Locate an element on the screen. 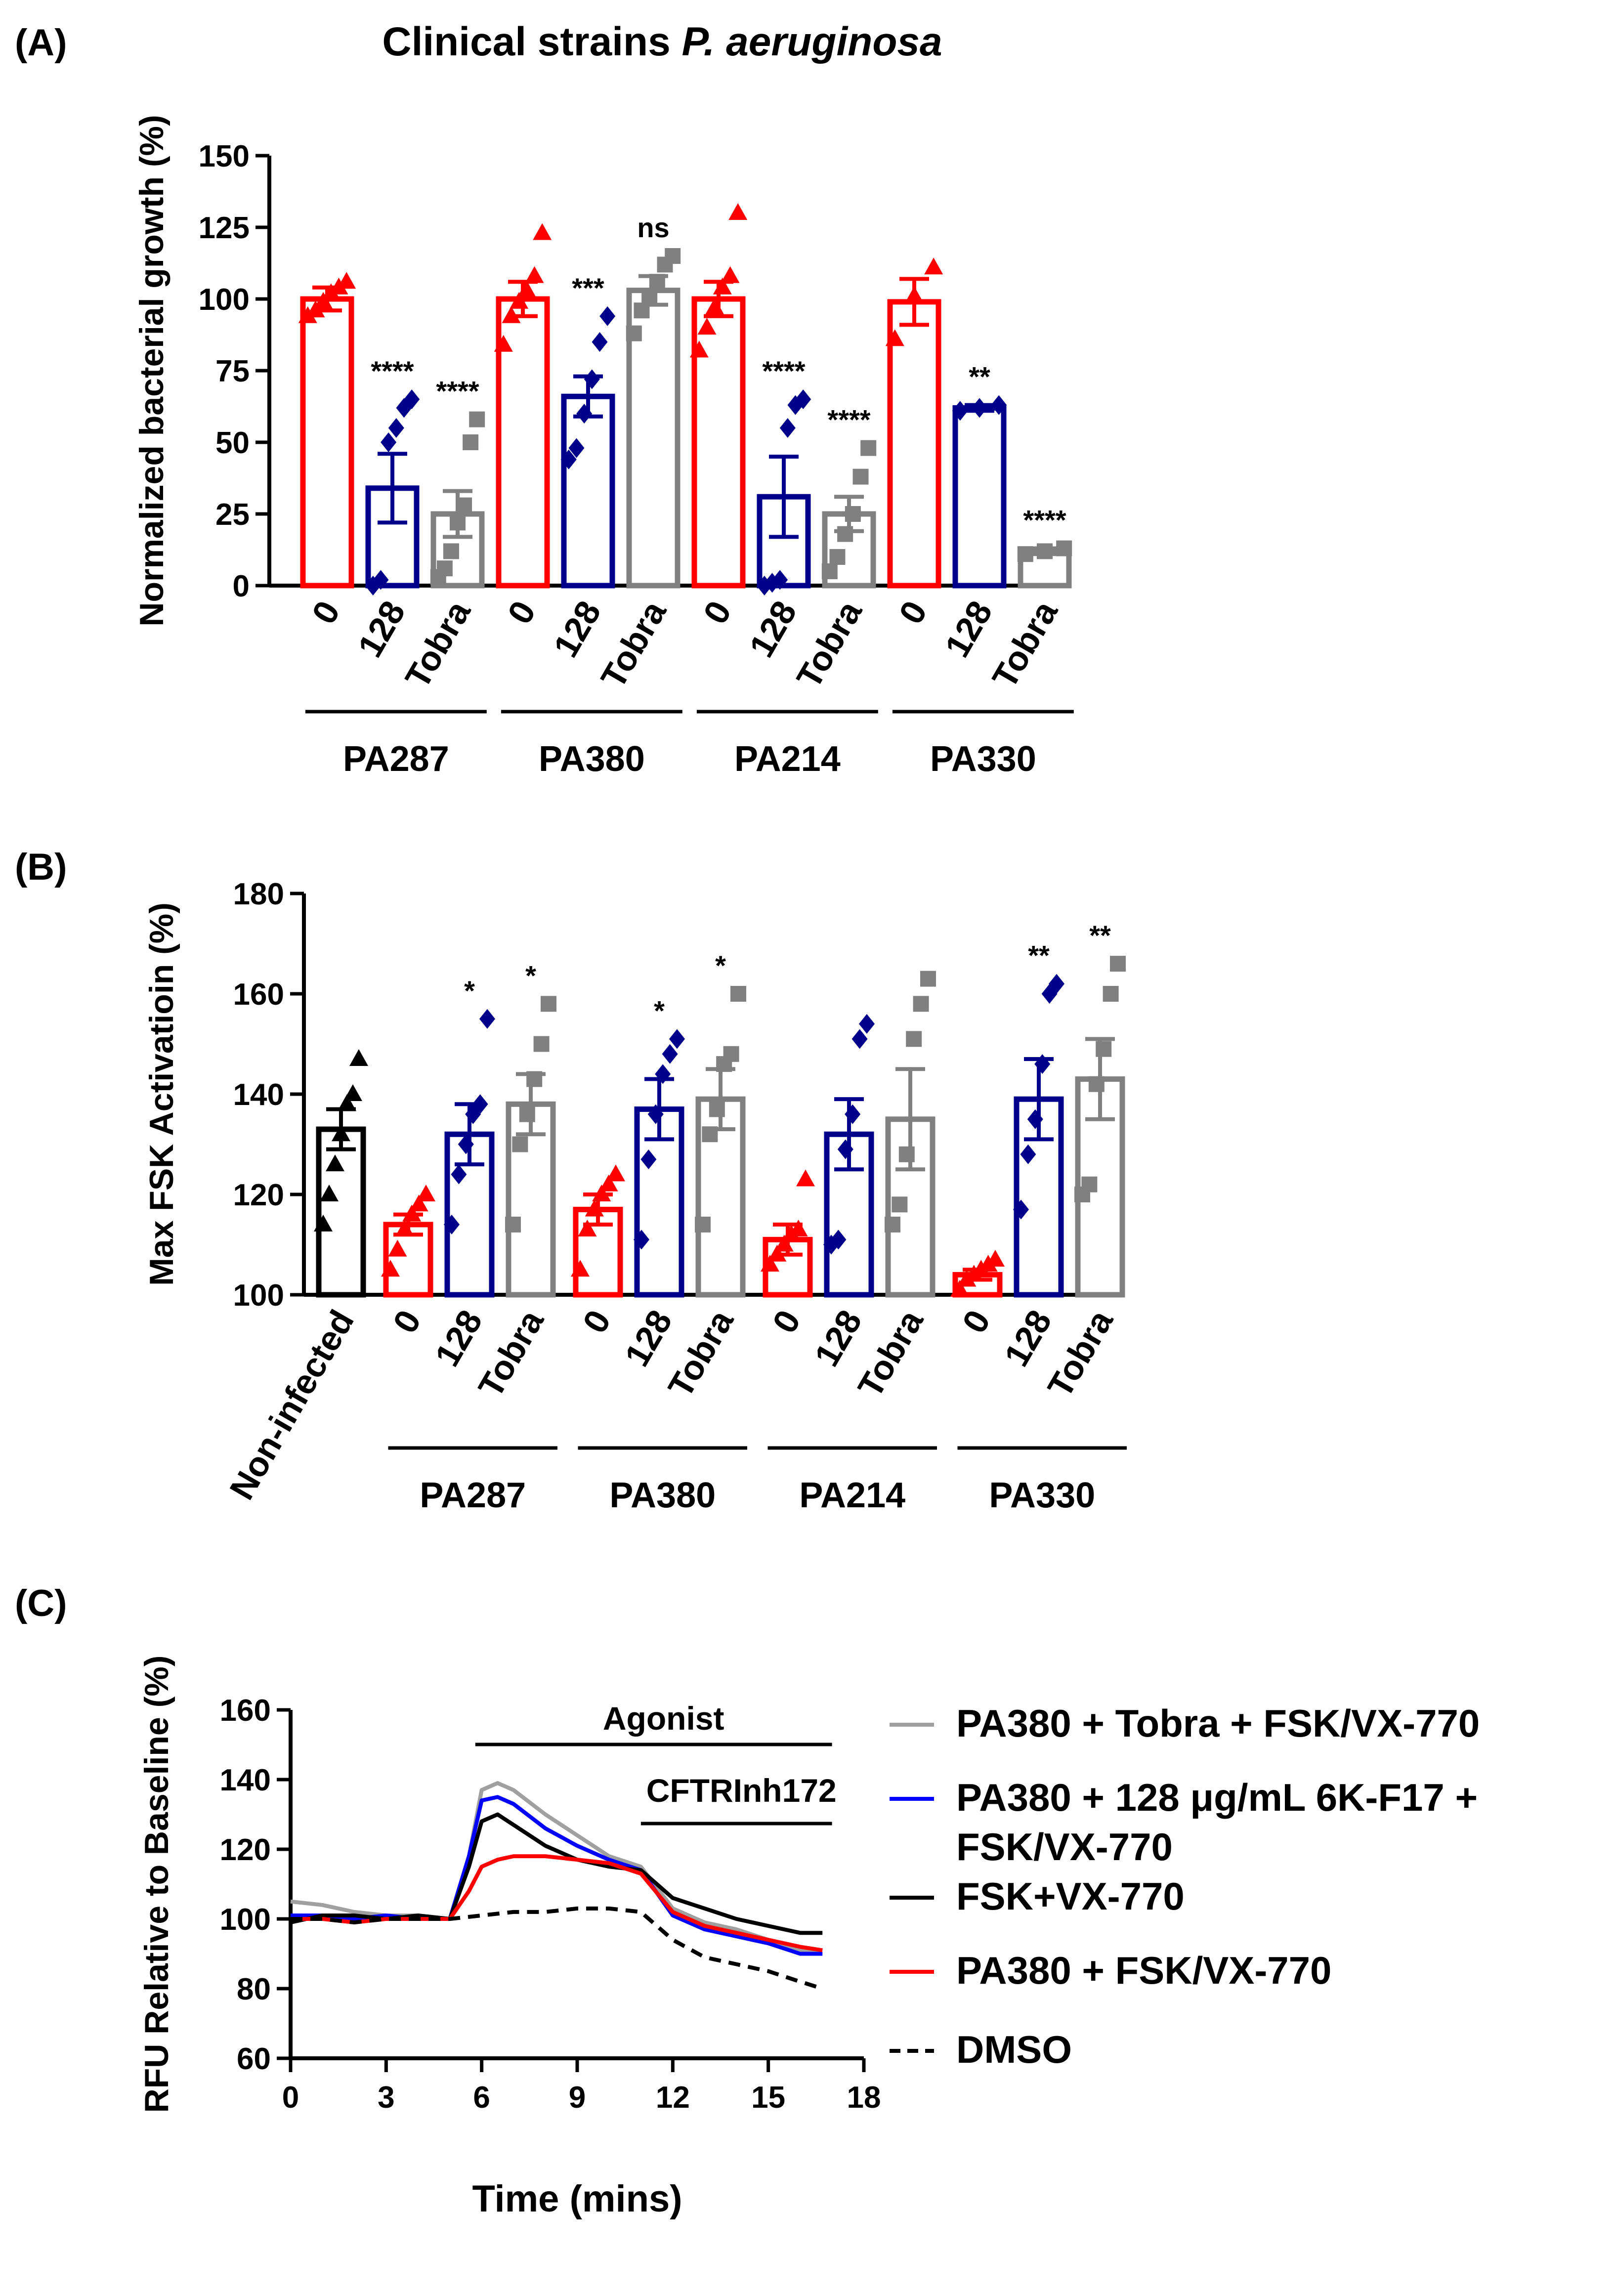 The image size is (1616, 2296). x-axis-label: Time (mins) is located at coordinates (577, 2199).